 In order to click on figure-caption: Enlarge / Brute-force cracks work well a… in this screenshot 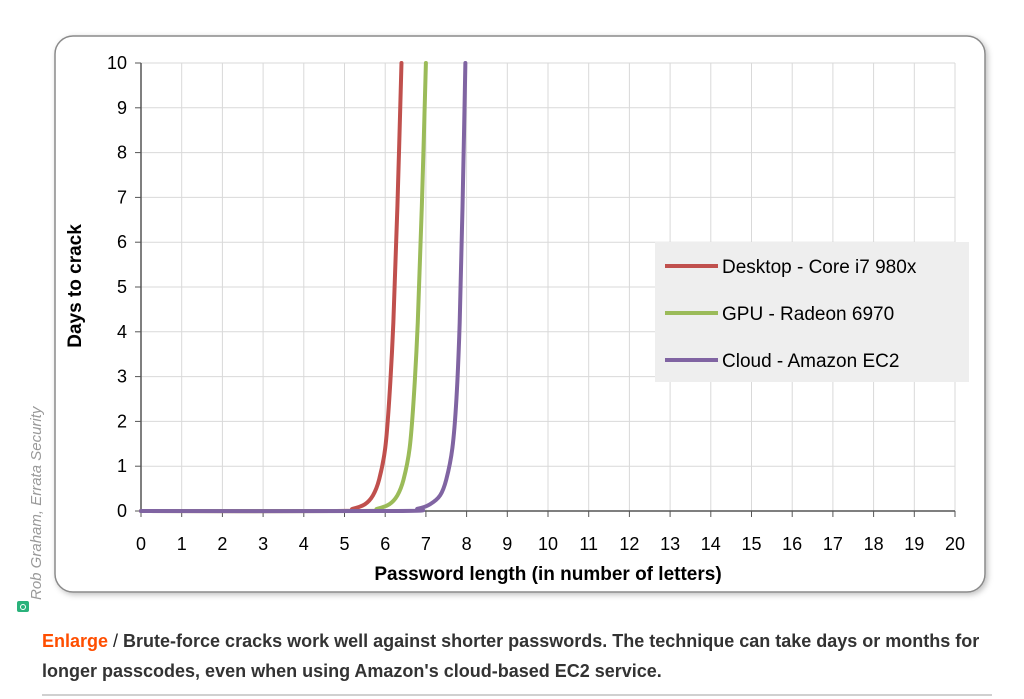, I will do `click(517, 656)`.